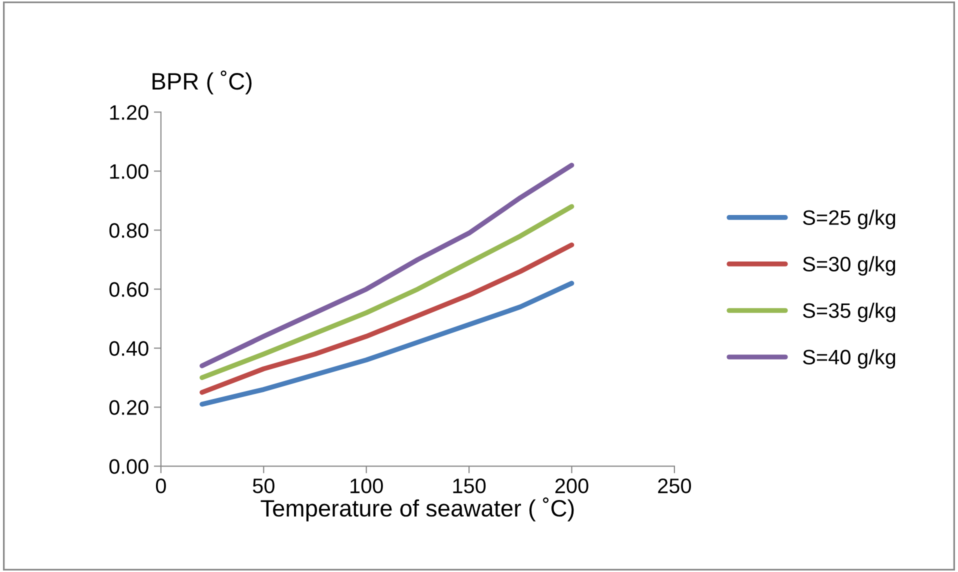  I want to click on y-tick-label: 0.40, so click(128, 348).